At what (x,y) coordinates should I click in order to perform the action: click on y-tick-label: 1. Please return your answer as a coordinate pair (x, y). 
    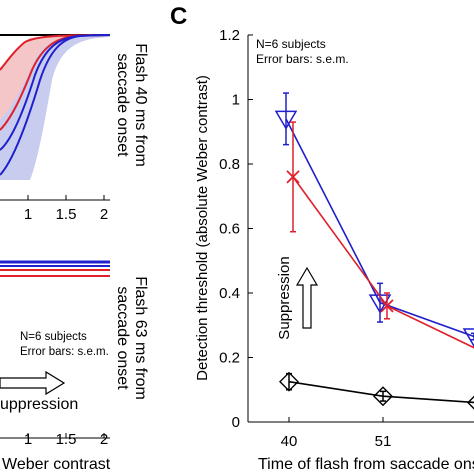
    Looking at the image, I should click on (236, 100).